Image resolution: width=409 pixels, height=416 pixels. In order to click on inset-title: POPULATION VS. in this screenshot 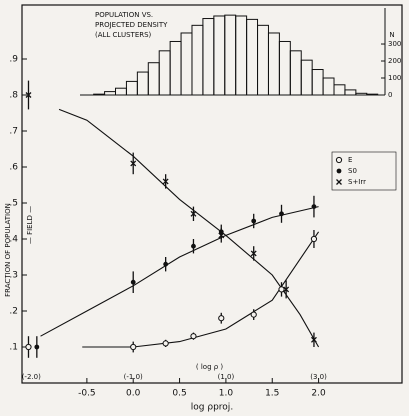, I will do `click(124, 15)`.